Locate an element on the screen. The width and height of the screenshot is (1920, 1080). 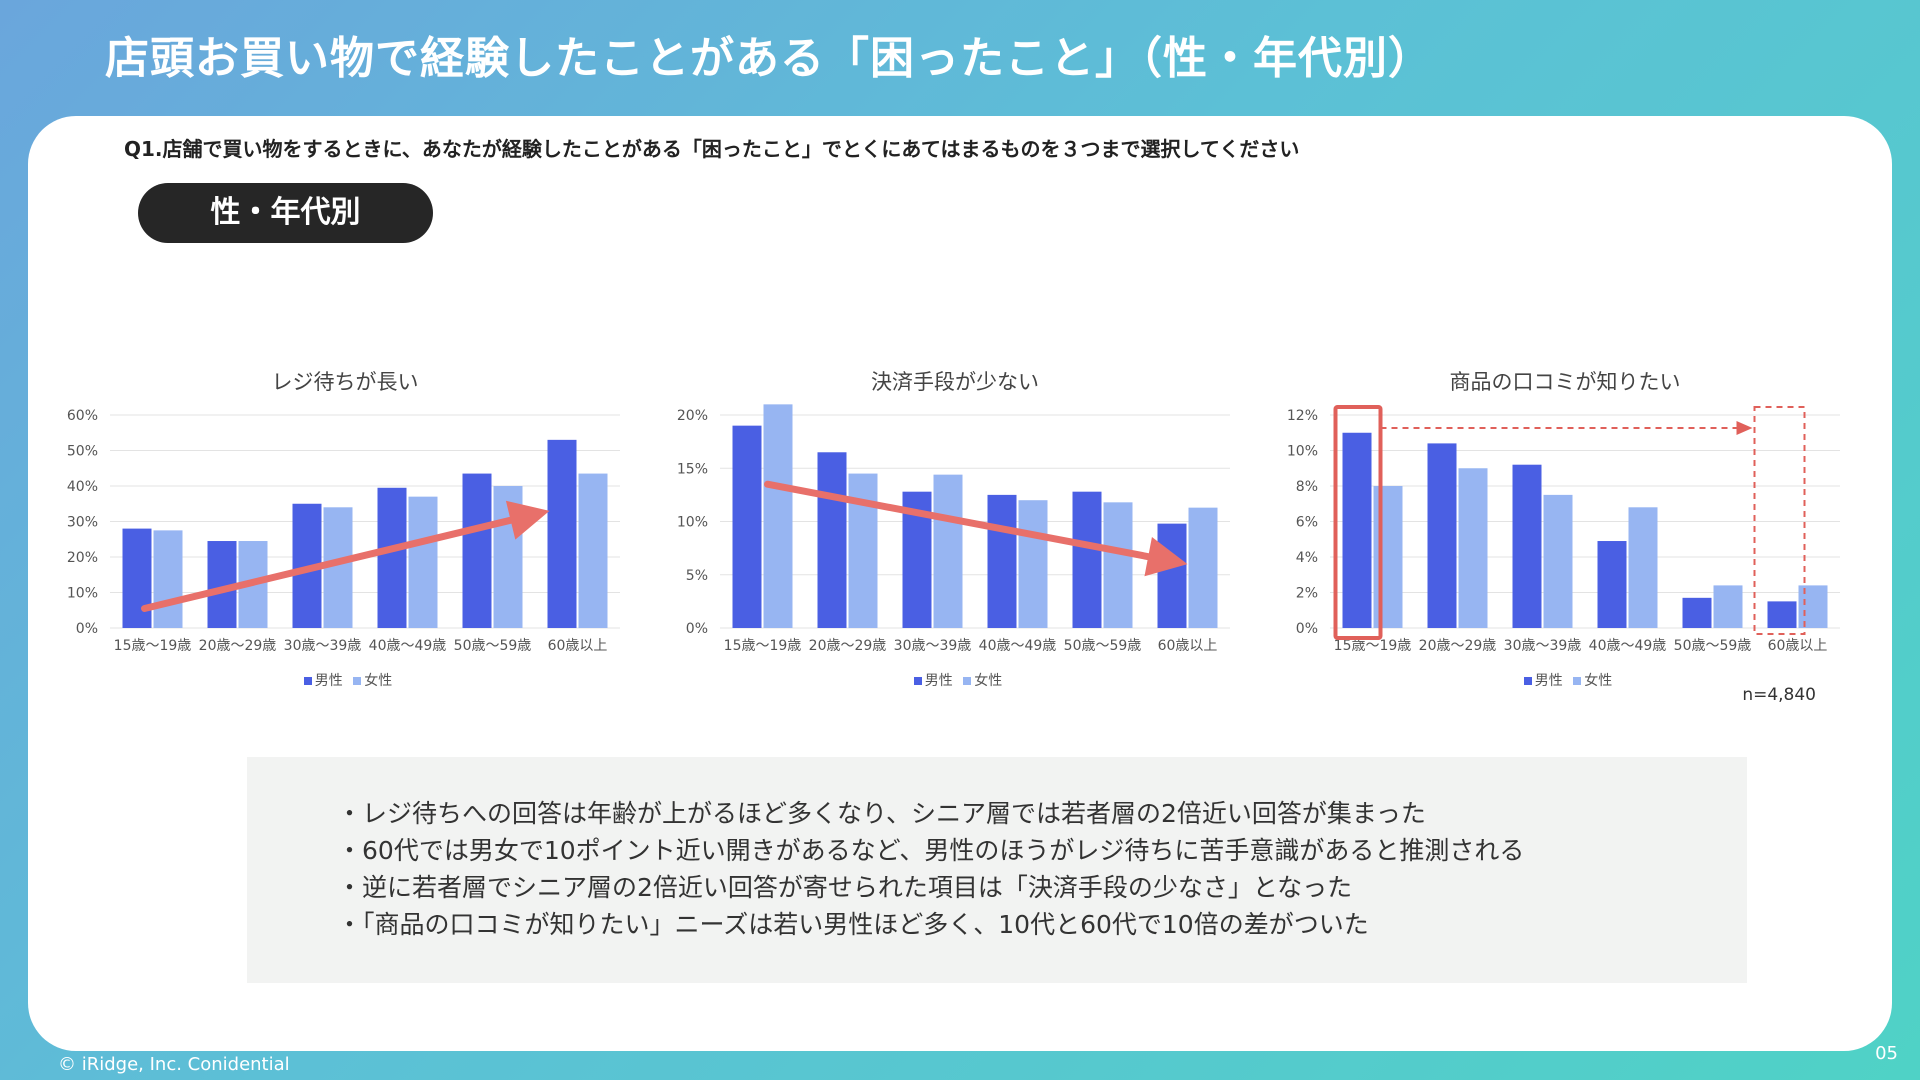
trend-arrow-shaft is located at coordinates (328, 564).